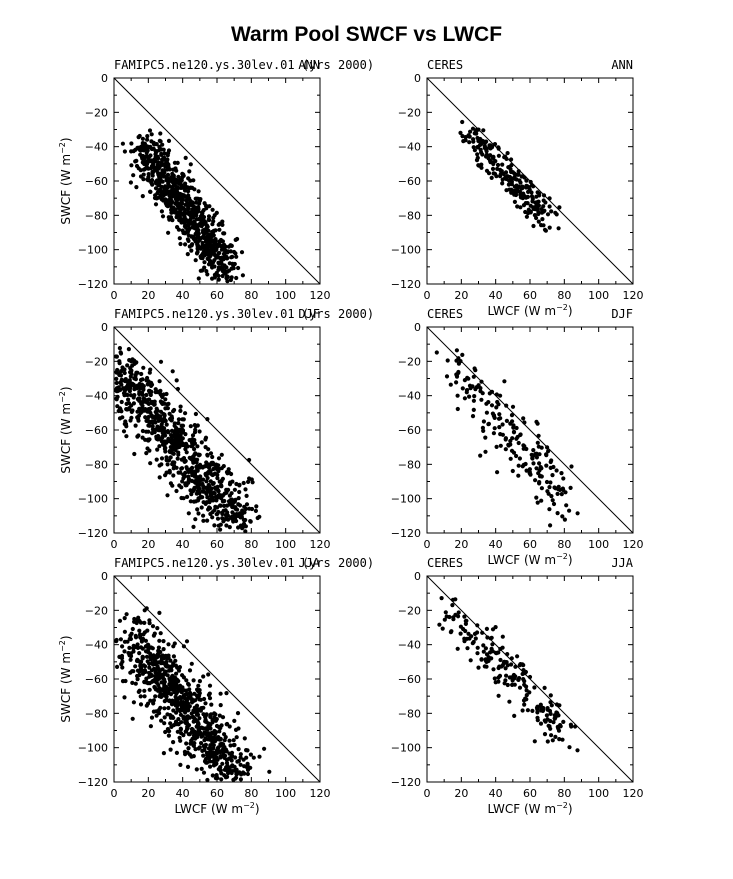 The width and height of the screenshot is (733, 879). I want to click on panel-right-label: JJA, so click(309, 563).